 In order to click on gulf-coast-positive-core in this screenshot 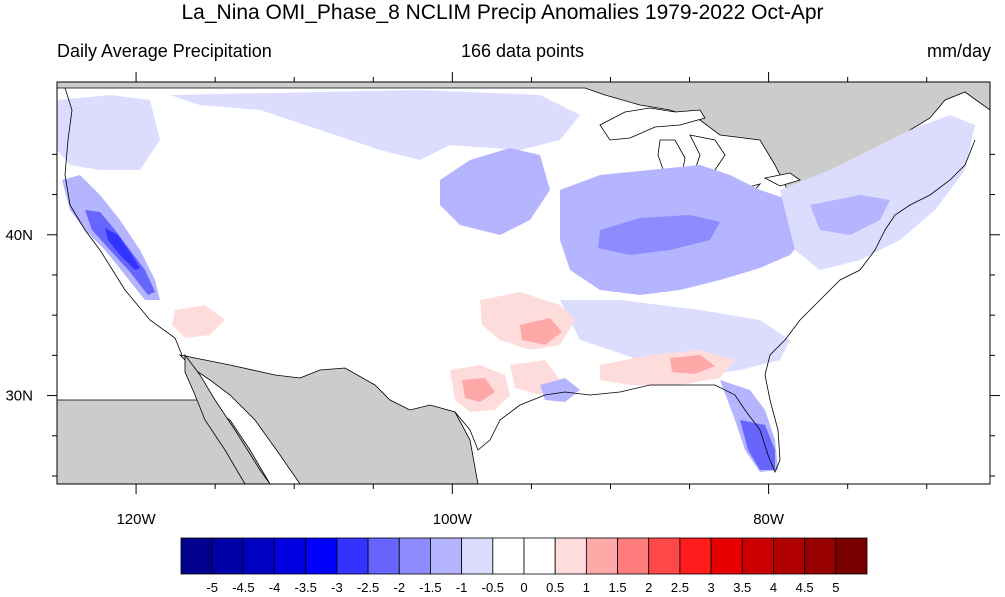, I will do `click(692, 364)`.